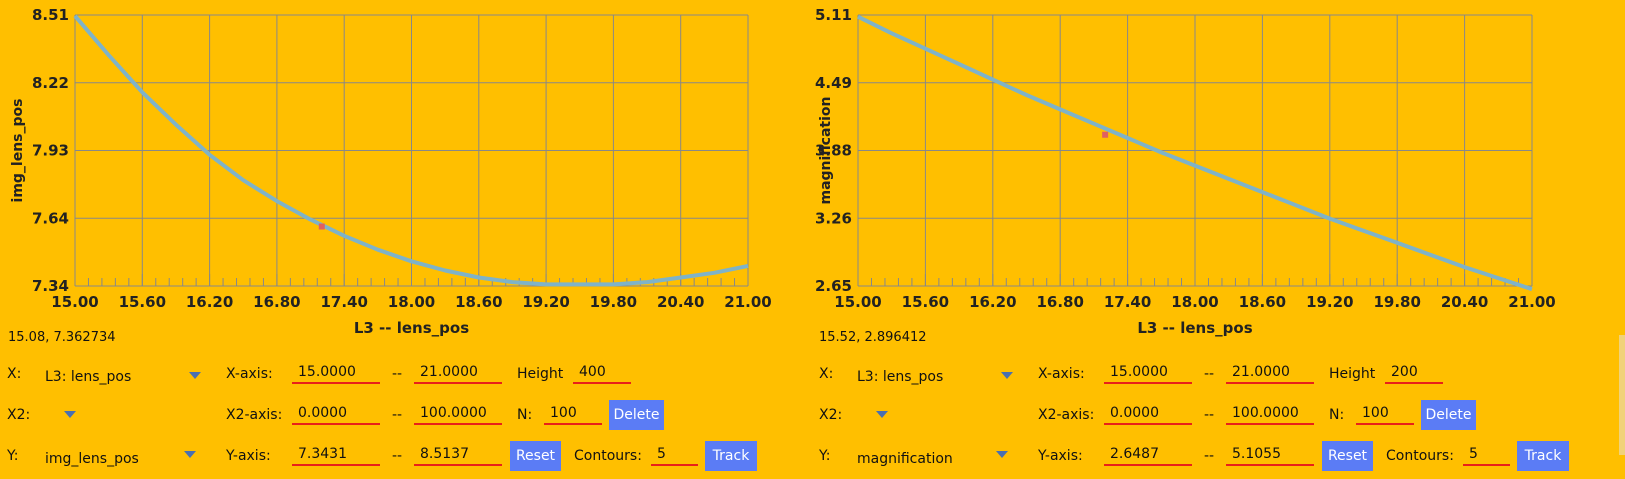 Image resolution: width=1625 pixels, height=479 pixels. I want to click on y-tick-label: 7.34, so click(50, 286).